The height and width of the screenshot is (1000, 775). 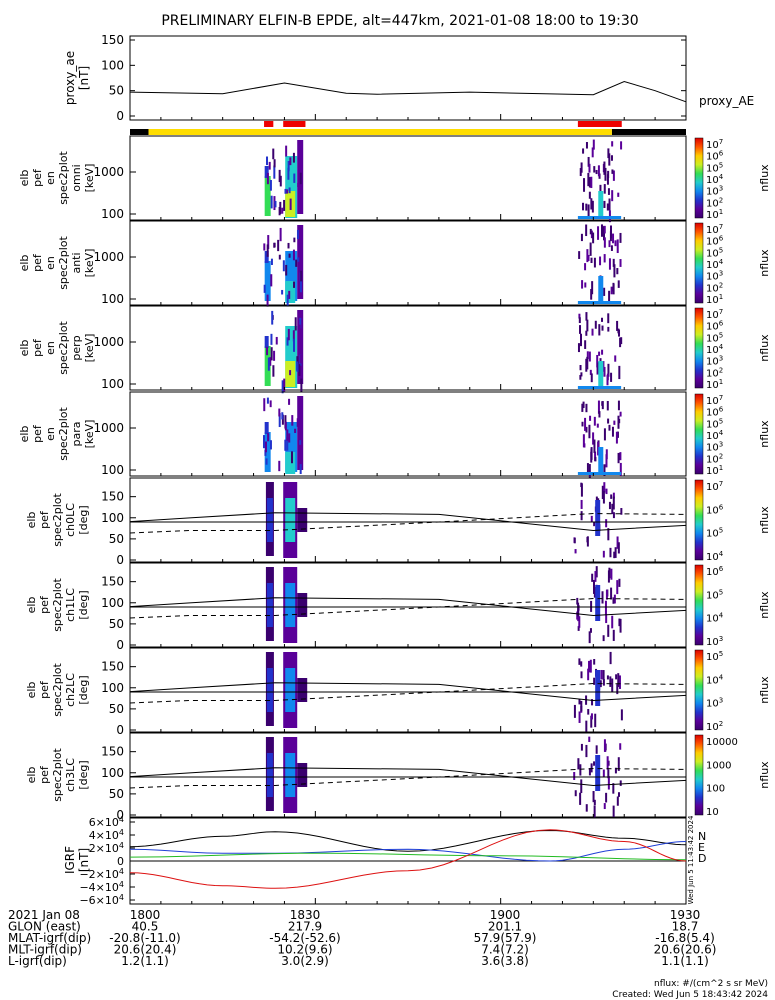 I want to click on flag-bar-red-segment, so click(x=599, y=124).